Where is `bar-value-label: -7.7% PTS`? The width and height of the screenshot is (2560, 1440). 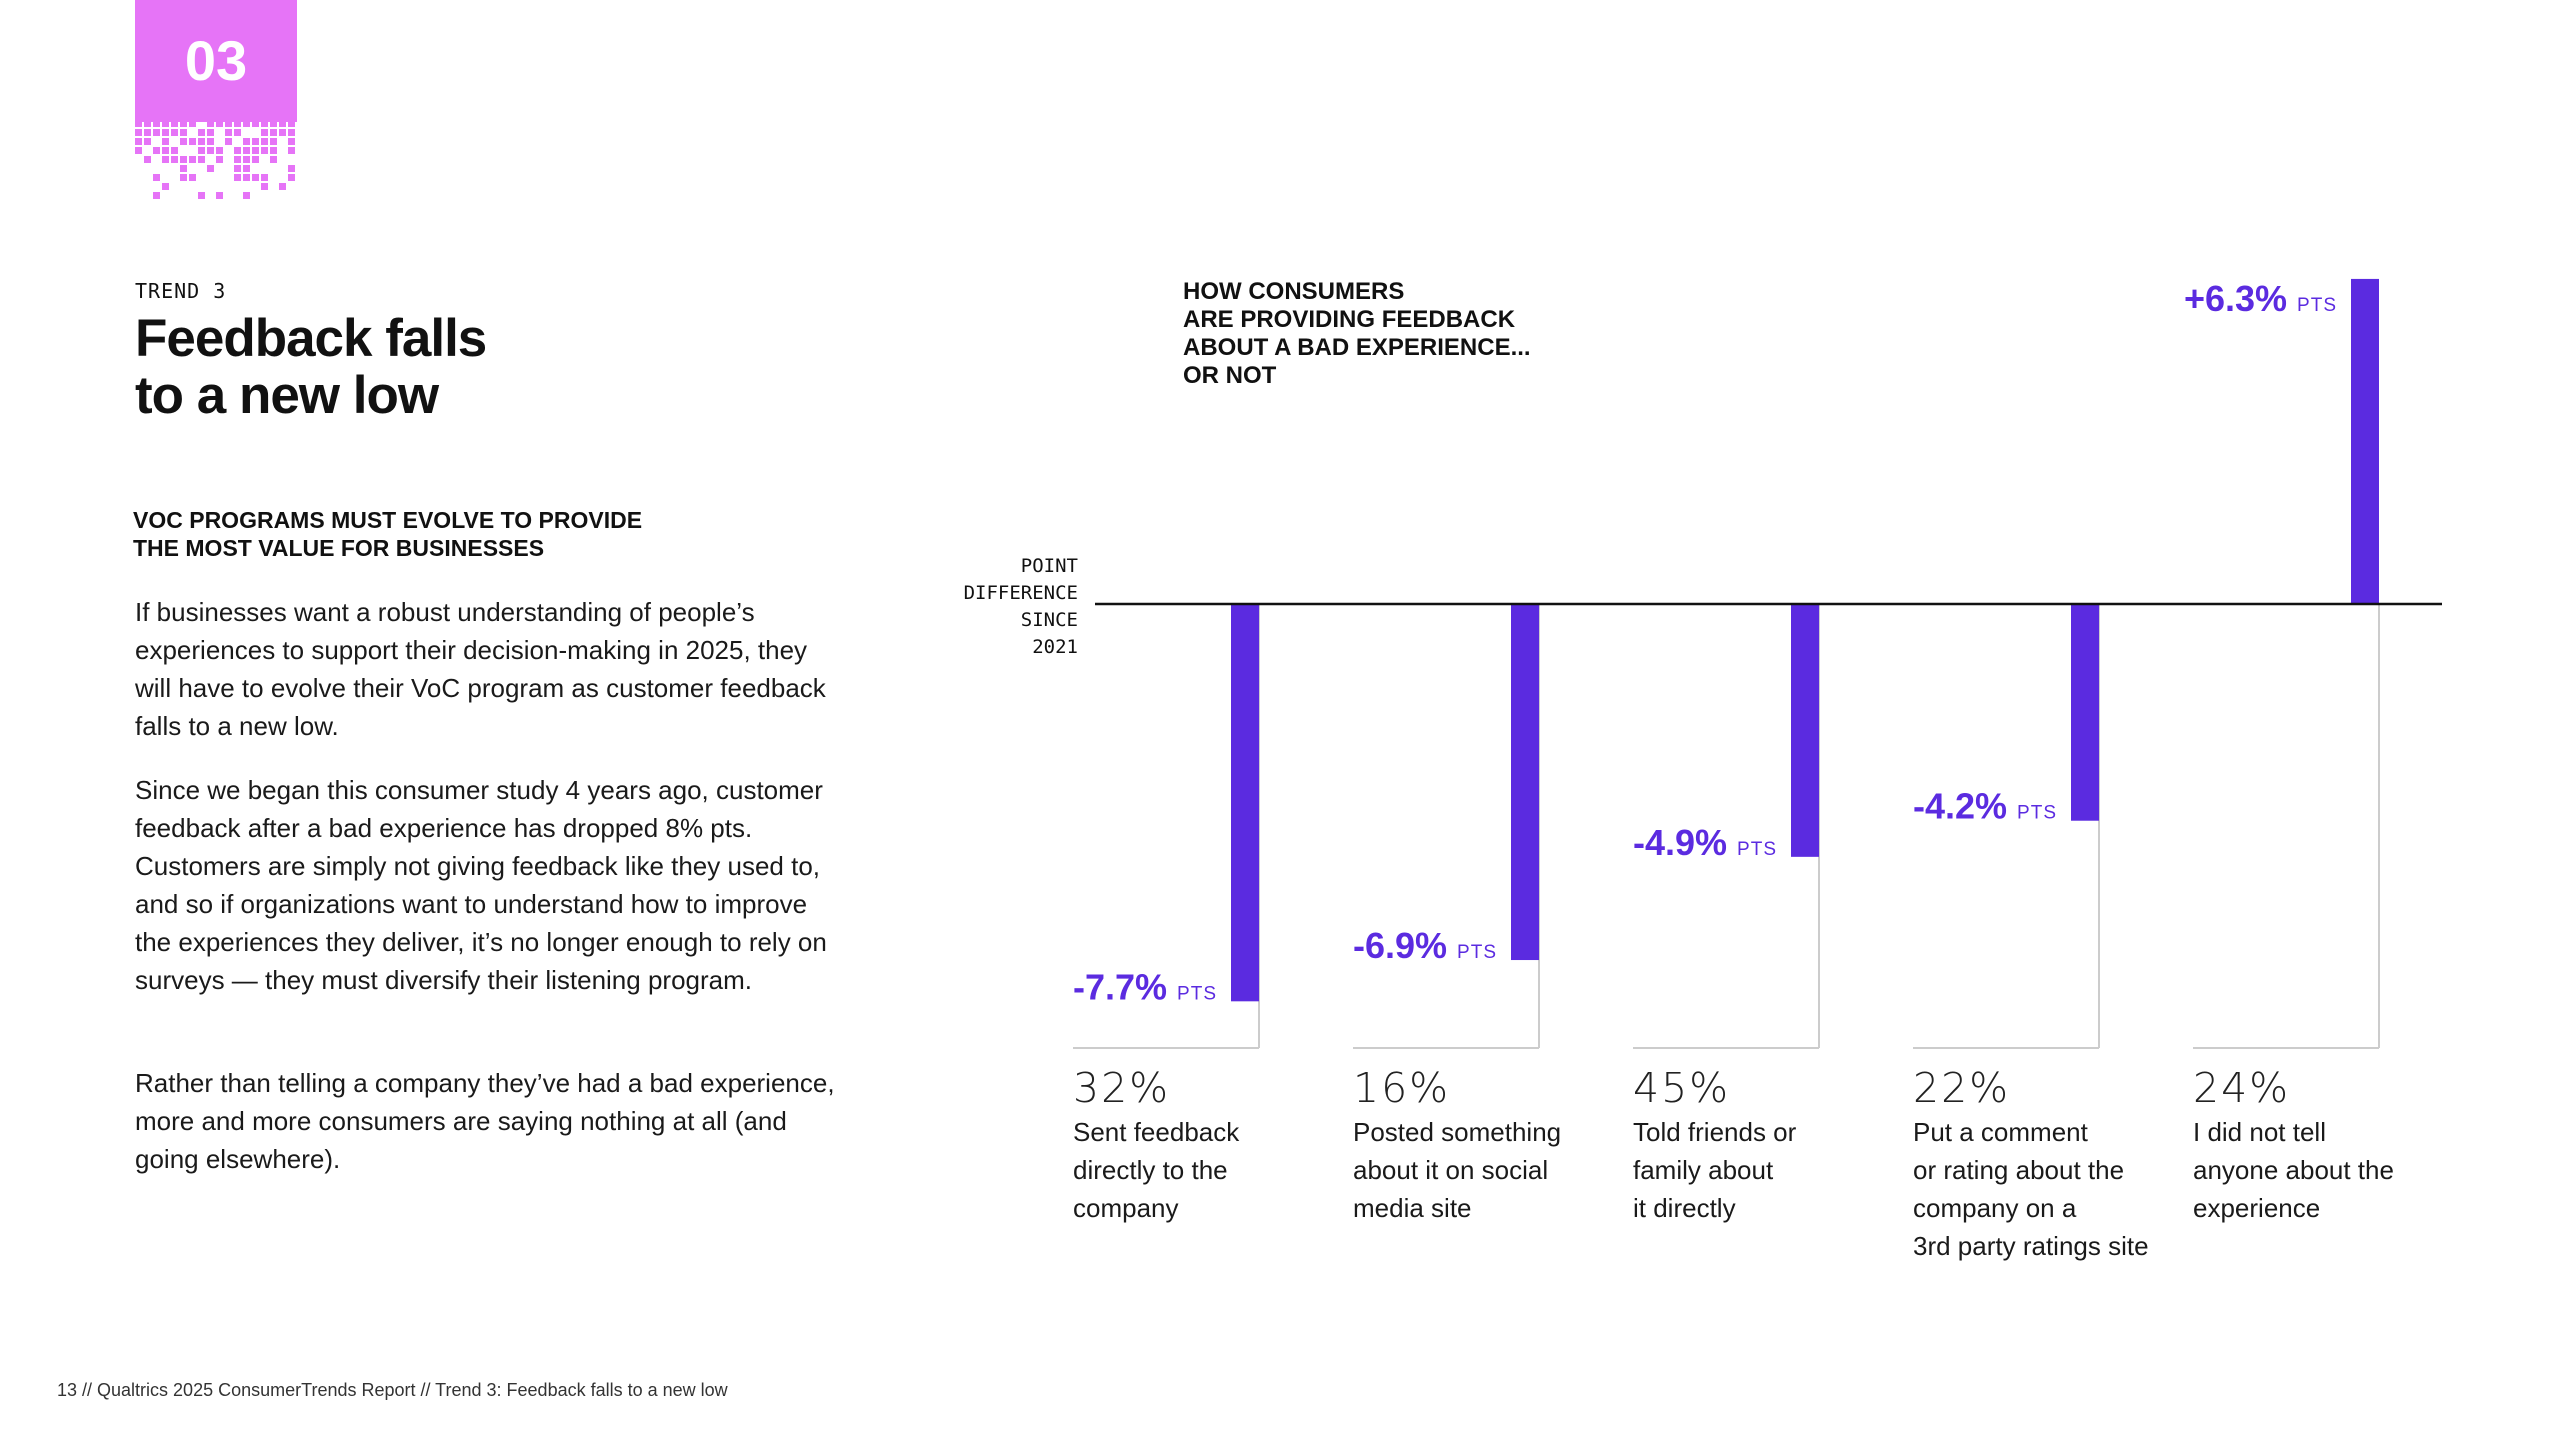 bar-value-label: -7.7% PTS is located at coordinates (1145, 986).